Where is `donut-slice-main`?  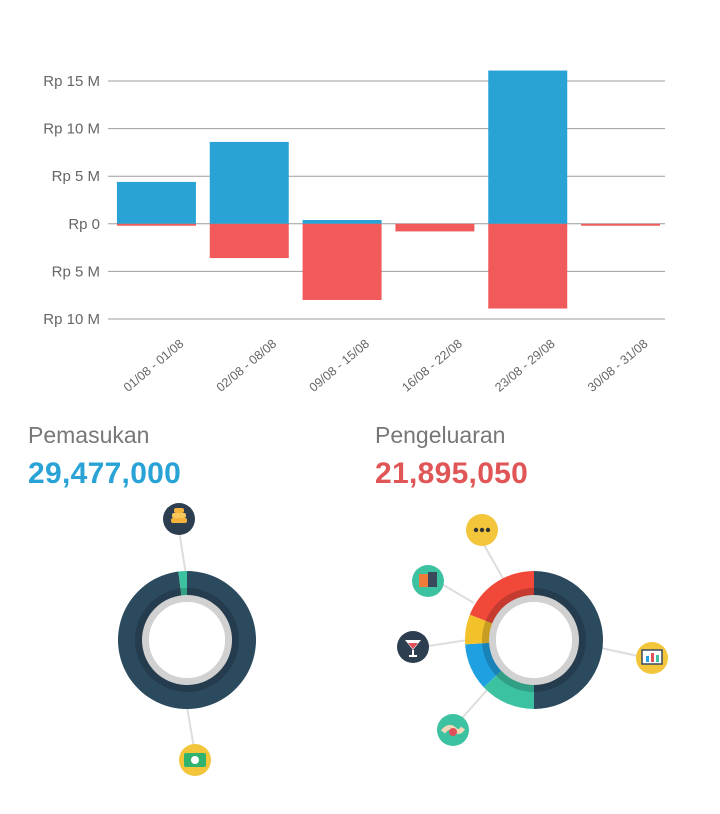
donut-slice-main is located at coordinates (187, 640).